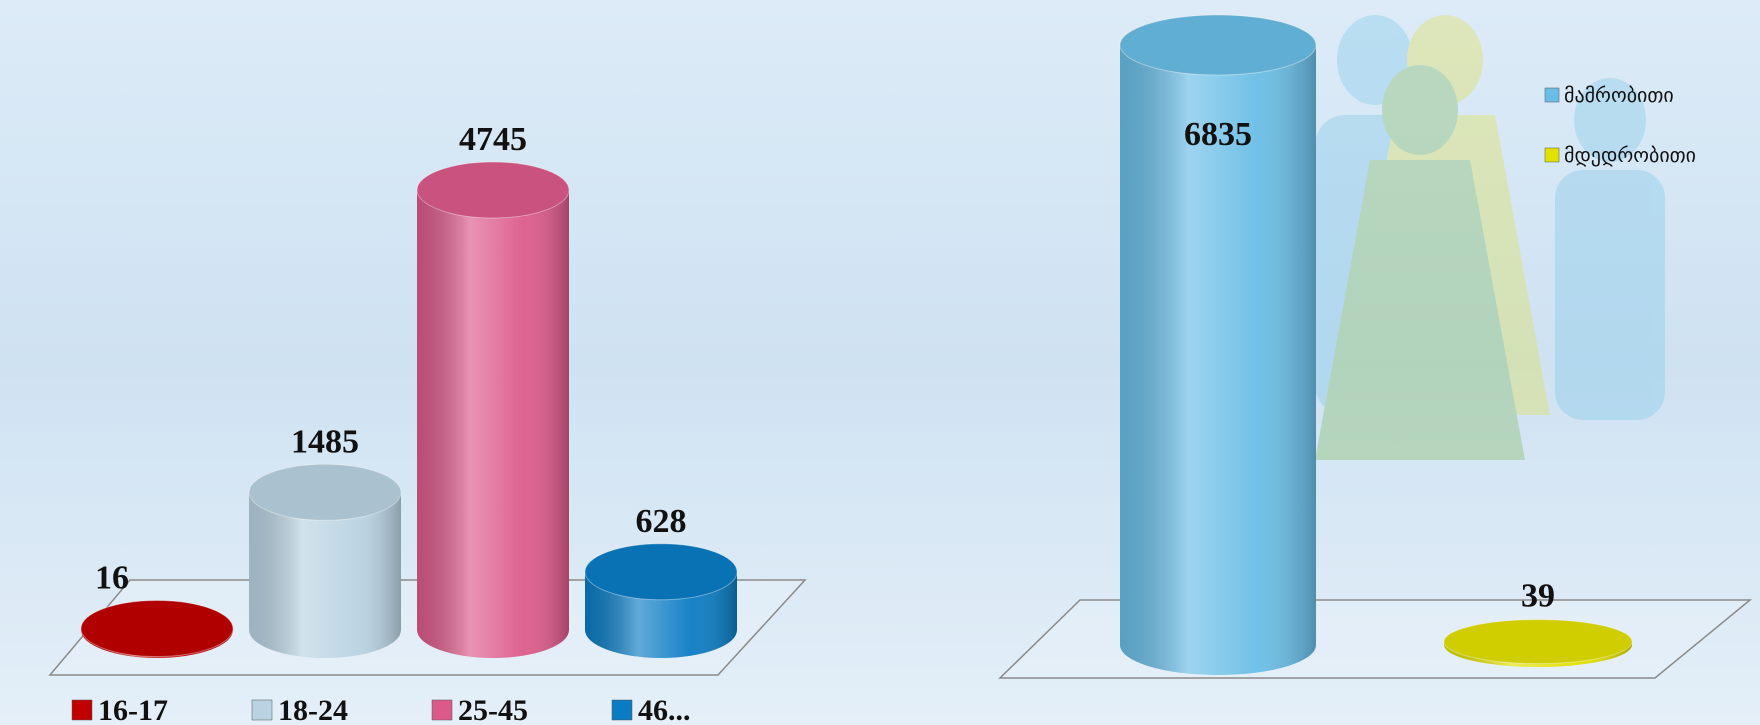 The width and height of the screenshot is (1760, 725). What do you see at coordinates (133, 709) in the screenshot?
I see `legend-label: 16-17` at bounding box center [133, 709].